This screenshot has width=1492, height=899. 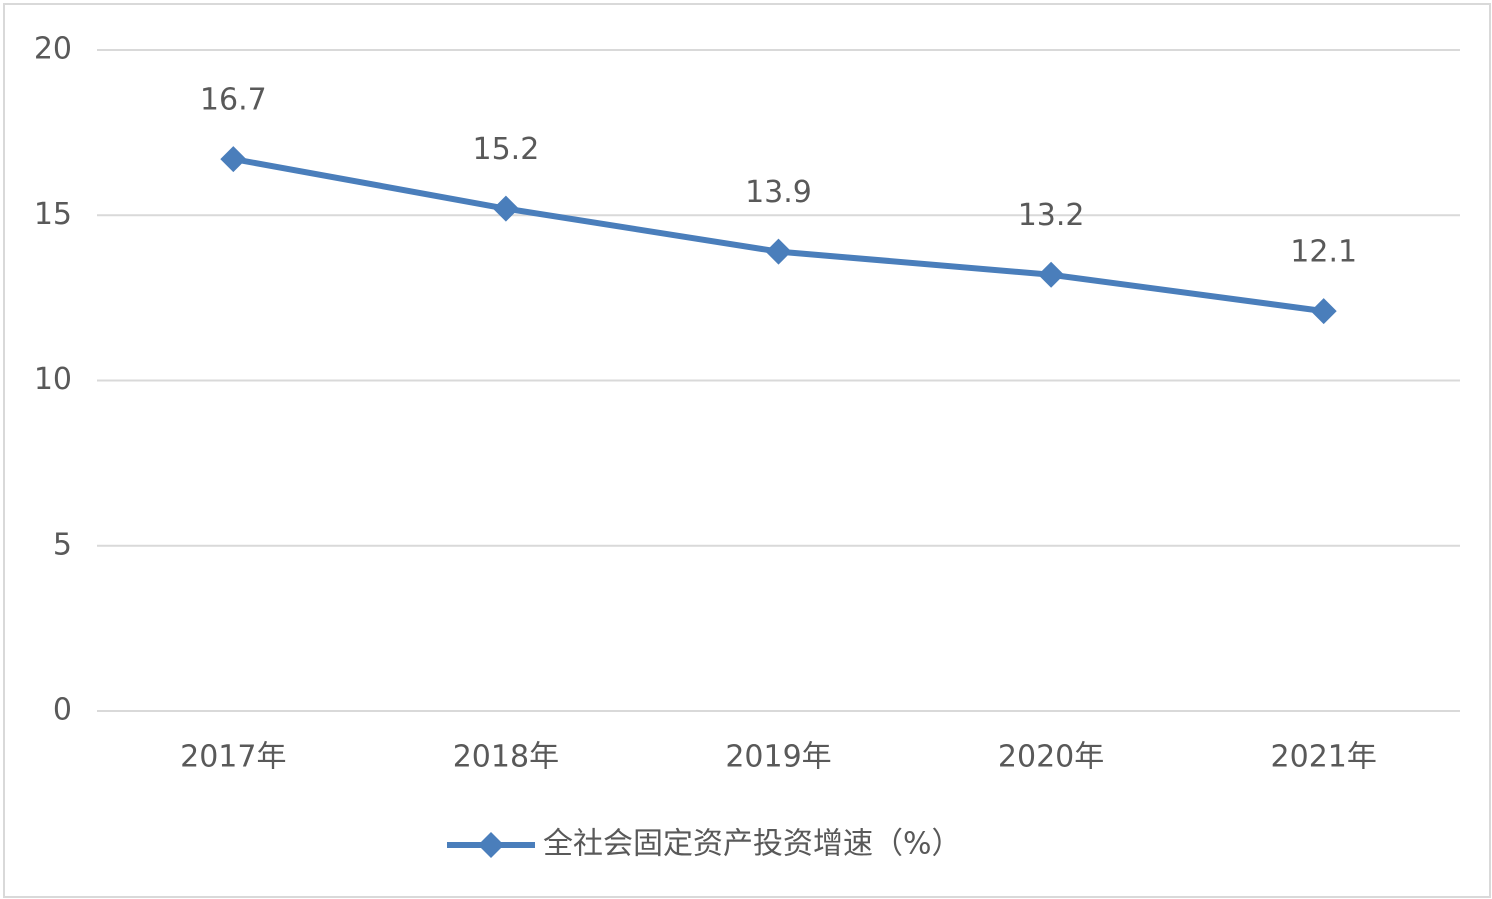 I want to click on y-tick-label: 10, so click(x=53, y=379).